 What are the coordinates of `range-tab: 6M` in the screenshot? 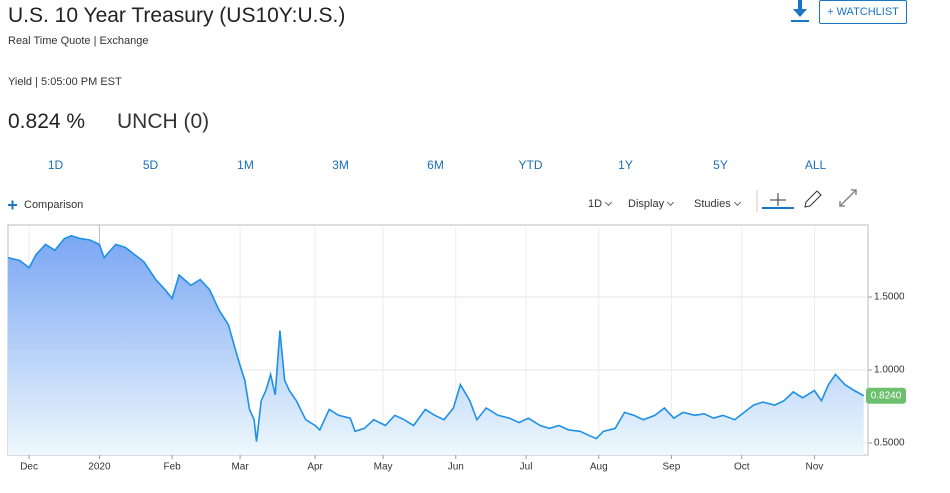 It's located at (435, 165).